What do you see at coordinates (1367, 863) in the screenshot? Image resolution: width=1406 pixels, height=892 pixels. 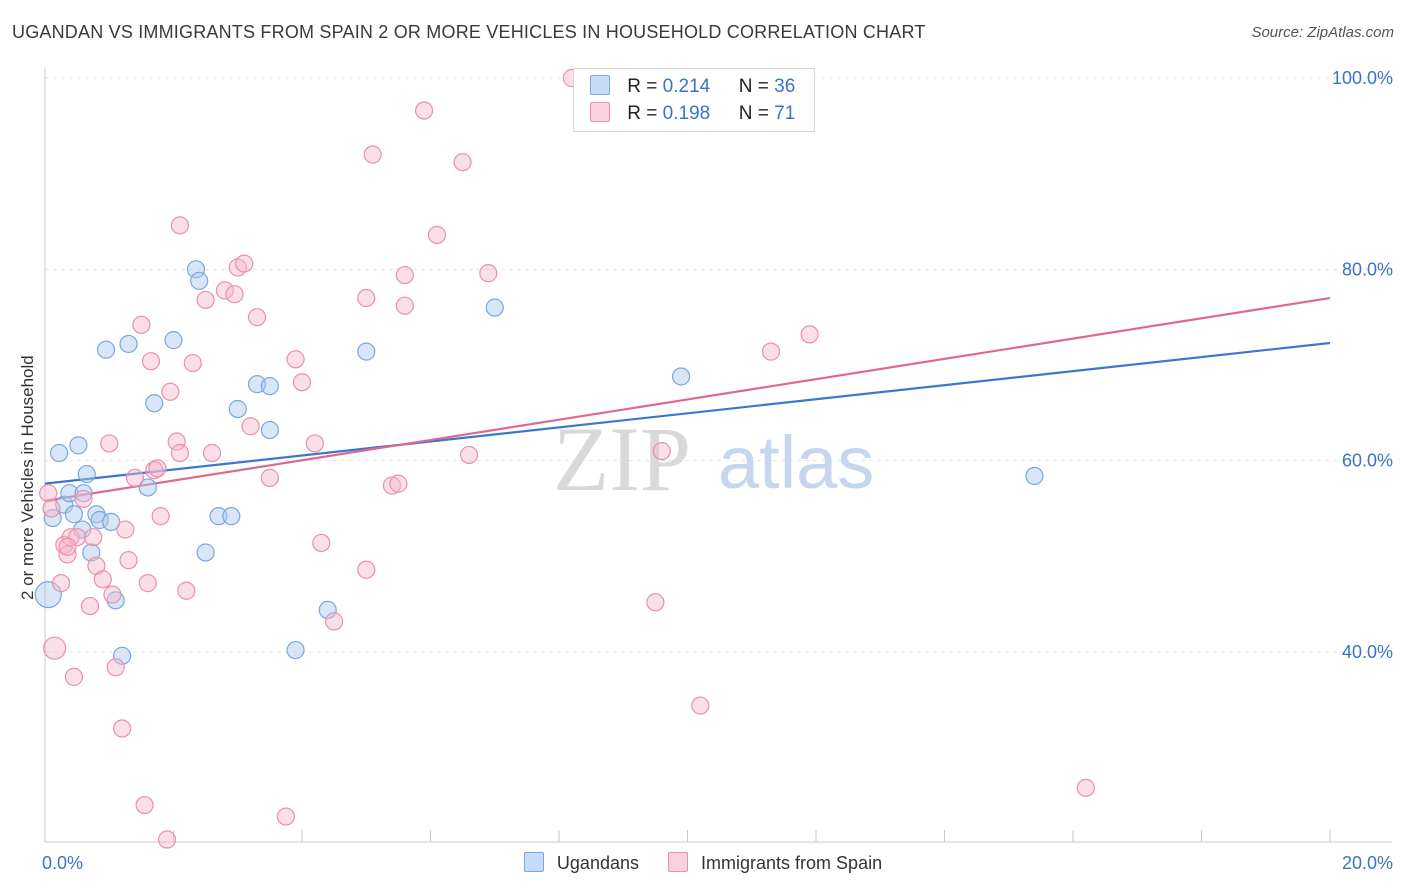 I see `x-tick-label-max: 20.0%` at bounding box center [1367, 863].